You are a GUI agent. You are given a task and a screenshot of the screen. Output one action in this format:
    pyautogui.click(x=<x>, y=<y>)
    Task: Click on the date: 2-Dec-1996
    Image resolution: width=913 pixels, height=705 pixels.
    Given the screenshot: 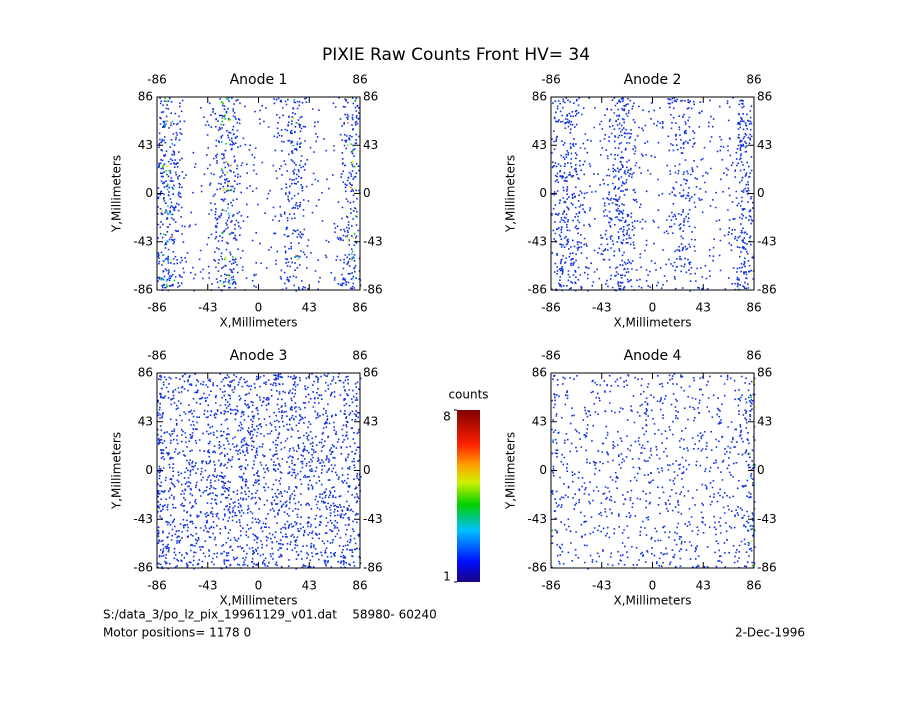 What is the action you would take?
    pyautogui.click(x=770, y=633)
    